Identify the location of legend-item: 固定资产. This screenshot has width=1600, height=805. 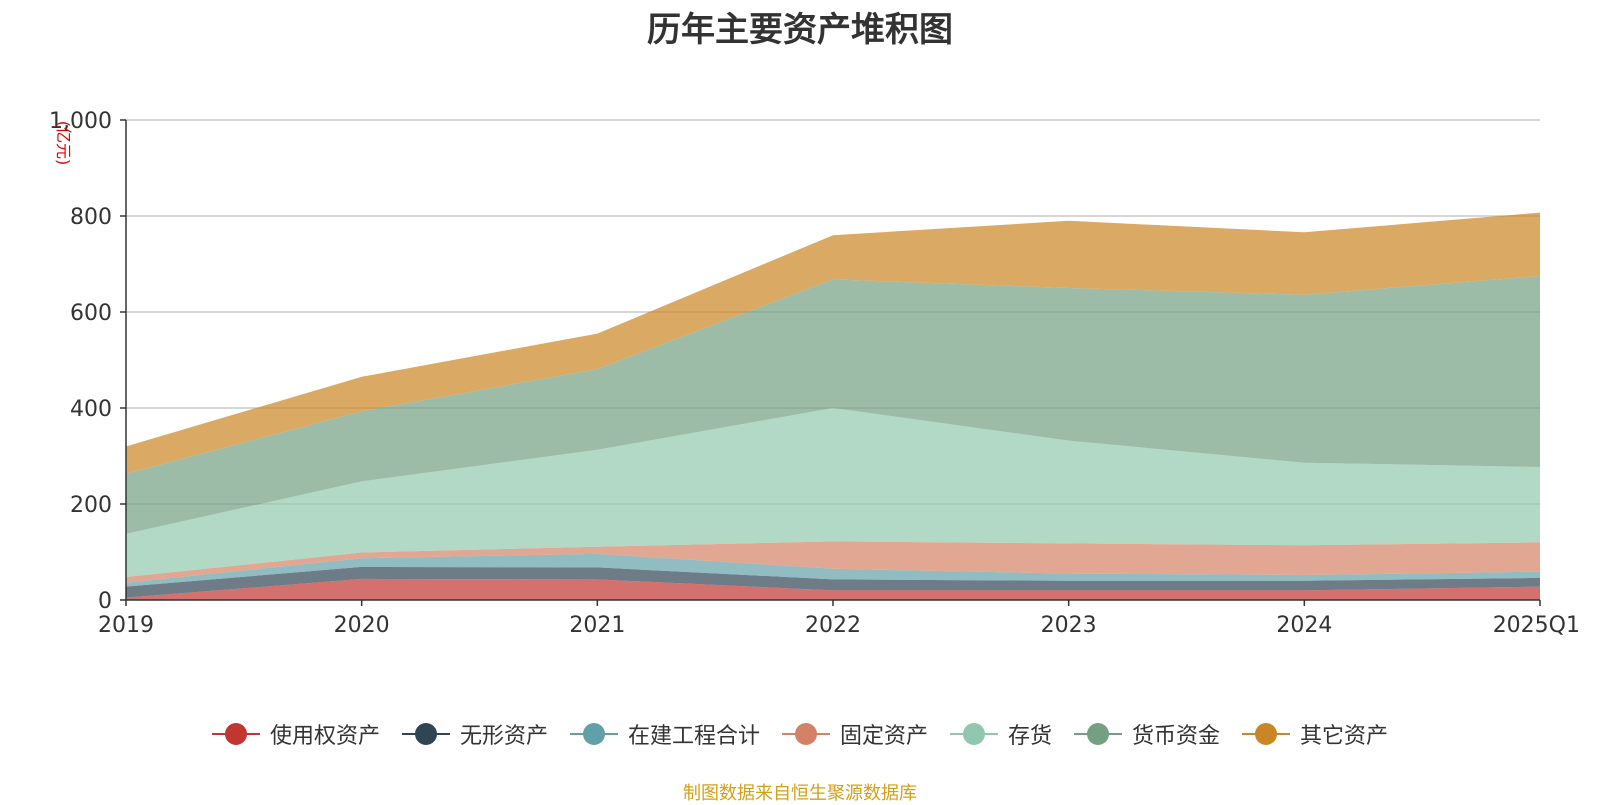
(854, 734).